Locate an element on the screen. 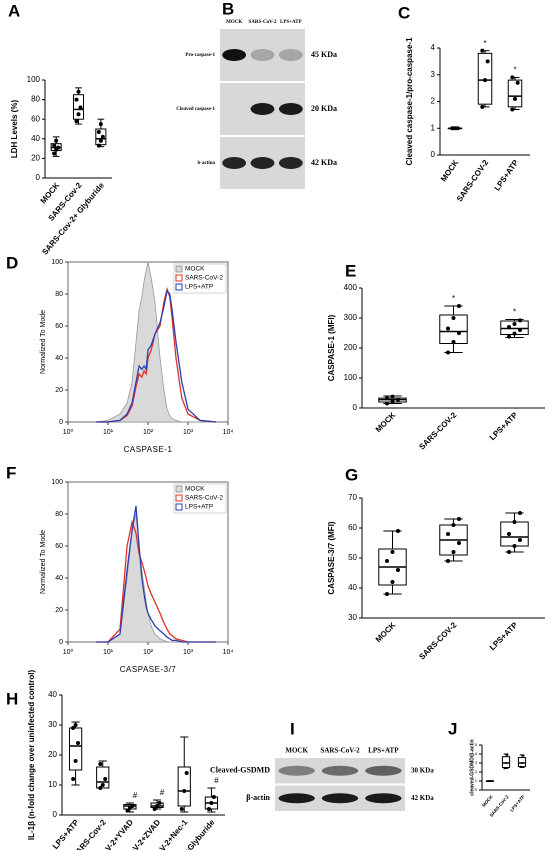 The height and width of the screenshot is (850, 559). box is located at coordinates (515, 93).